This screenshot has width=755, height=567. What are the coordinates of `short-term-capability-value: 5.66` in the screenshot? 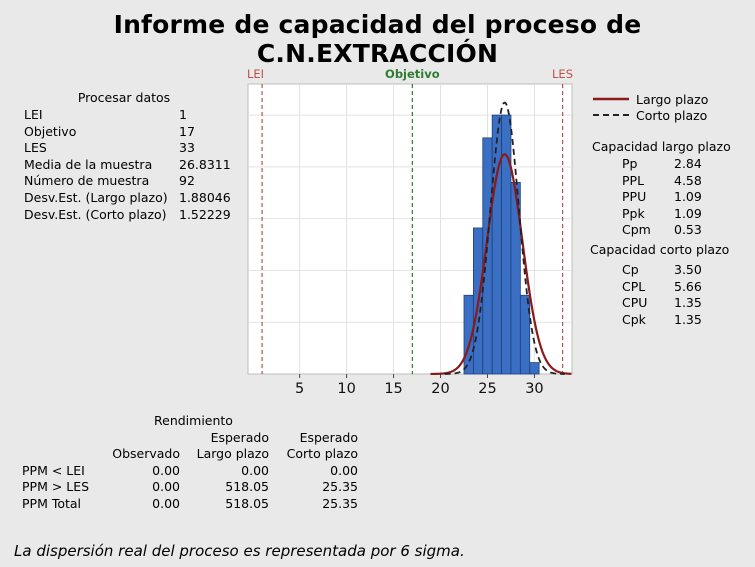 It's located at (688, 286).